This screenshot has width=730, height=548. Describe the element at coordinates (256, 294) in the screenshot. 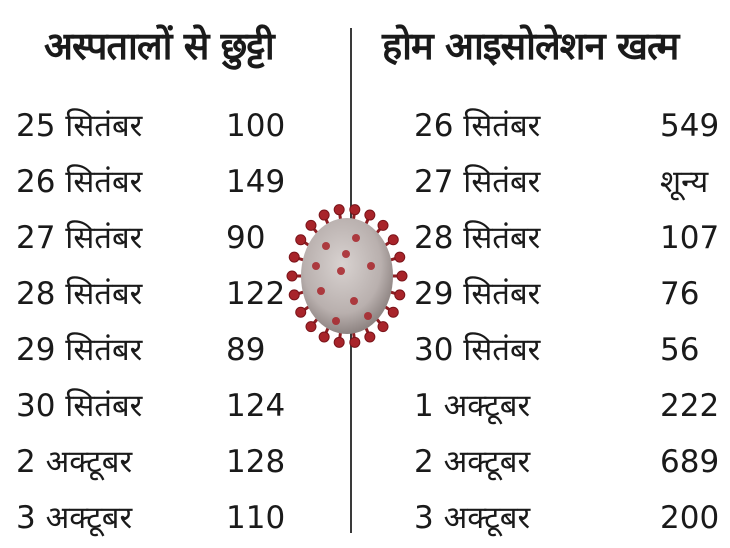

I see `row-value: 122` at that location.